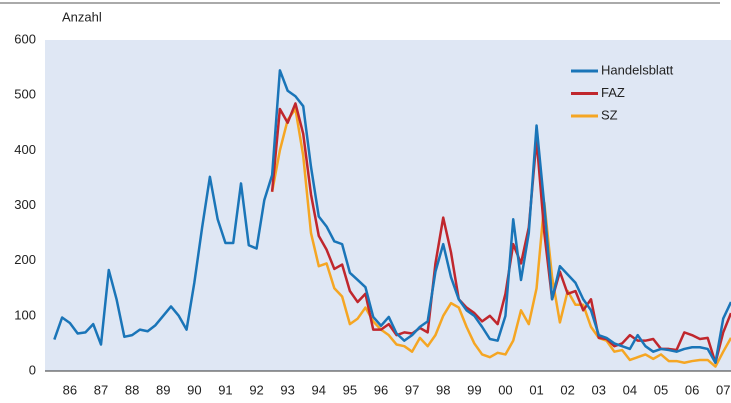 Image resolution: width=731 pixels, height=403 pixels. Describe the element at coordinates (536, 389) in the screenshot. I see `x-tick-label: 01` at that location.